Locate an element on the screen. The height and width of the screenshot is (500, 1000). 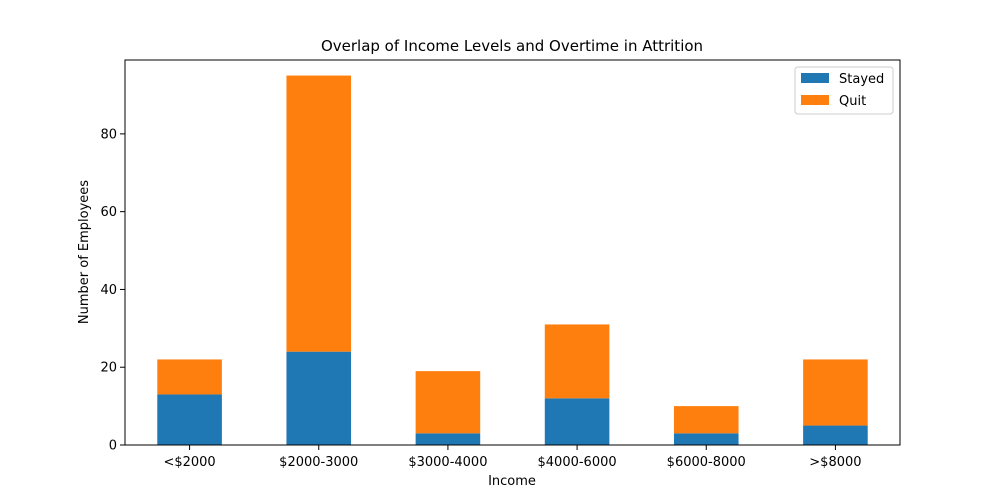
y-axis-ticks: 0 20 40 60 80 is located at coordinates (112, 290).